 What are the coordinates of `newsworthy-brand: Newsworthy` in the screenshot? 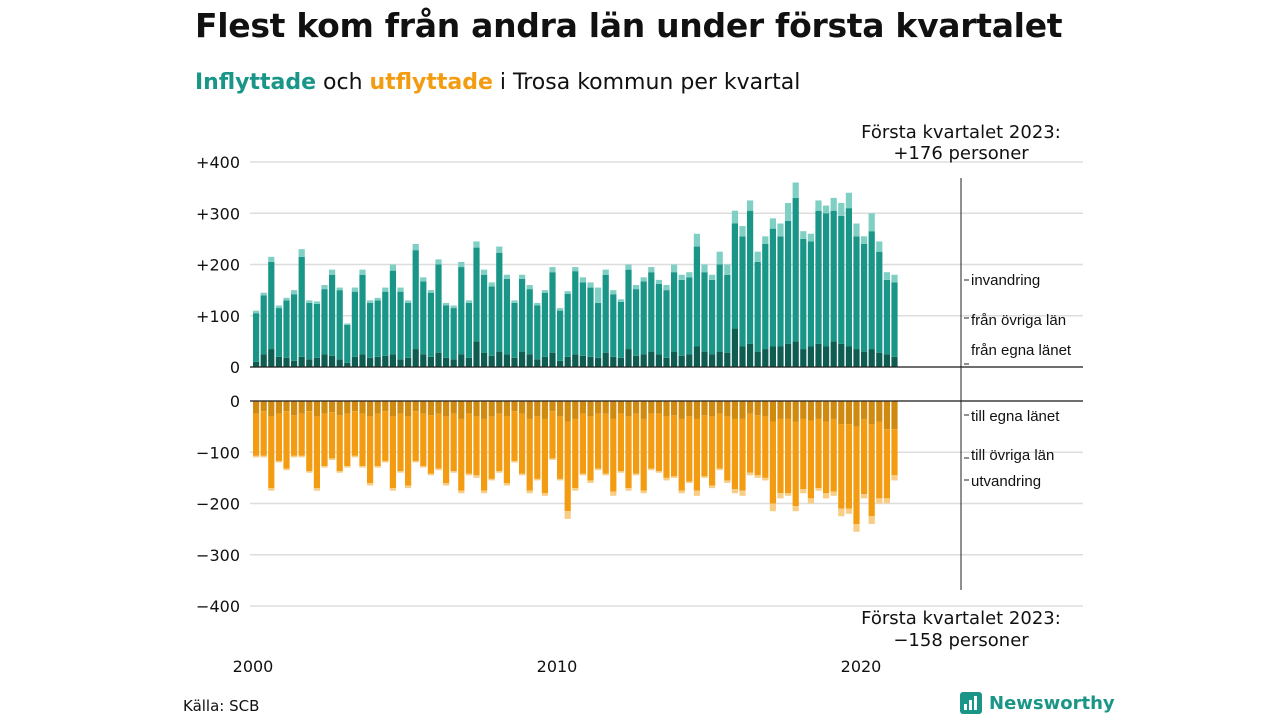 It's located at (1037, 703).